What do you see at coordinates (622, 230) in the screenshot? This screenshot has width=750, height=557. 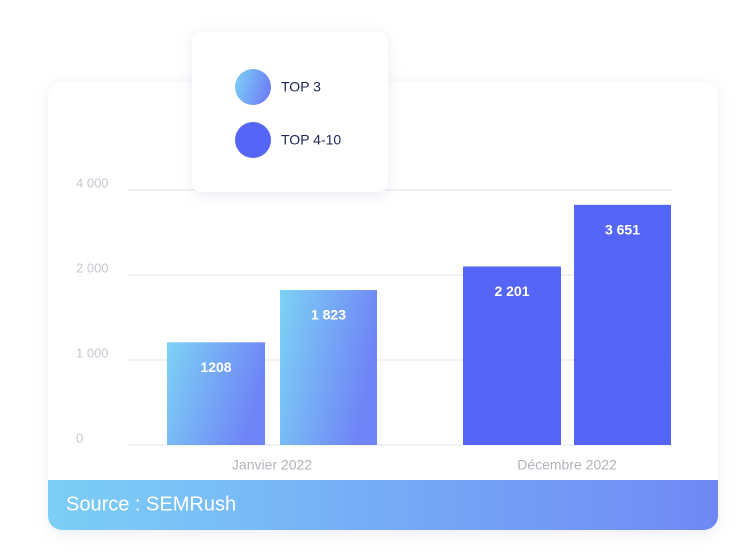 I see `value-label: 3 651` at bounding box center [622, 230].